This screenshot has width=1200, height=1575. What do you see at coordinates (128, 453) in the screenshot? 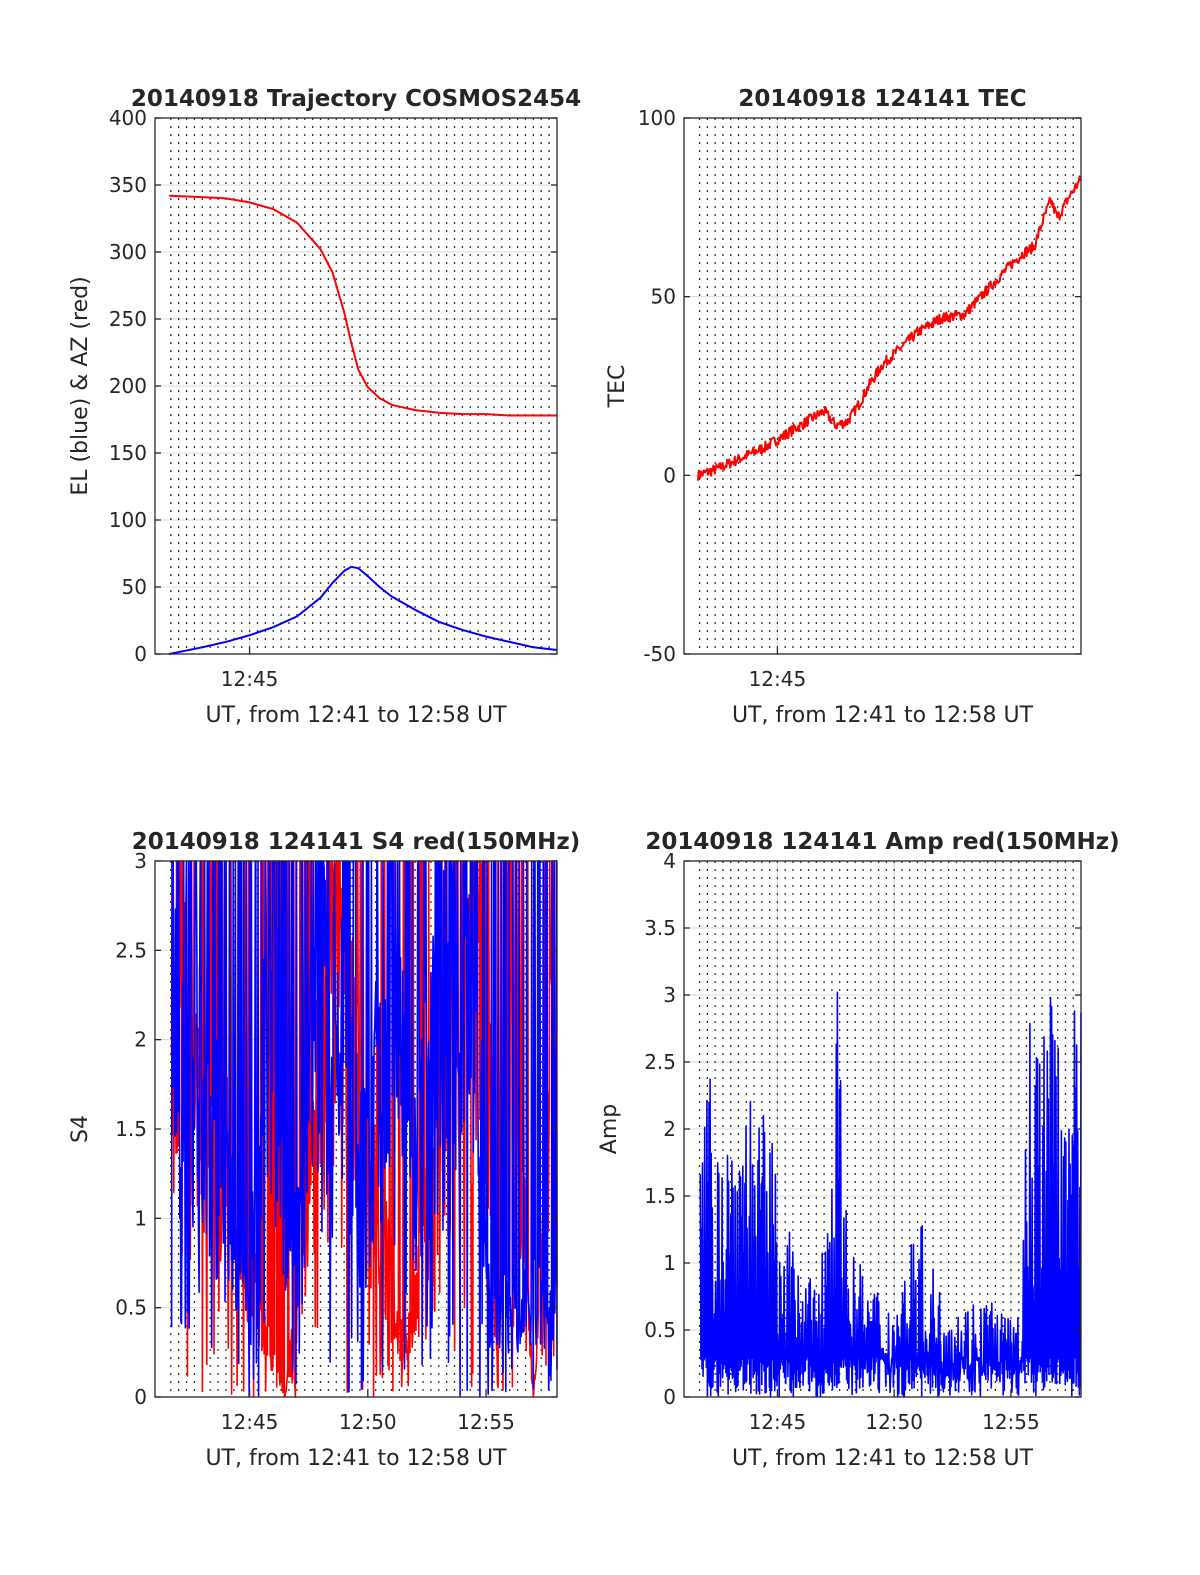
I see `y-tick-label: 150` at bounding box center [128, 453].